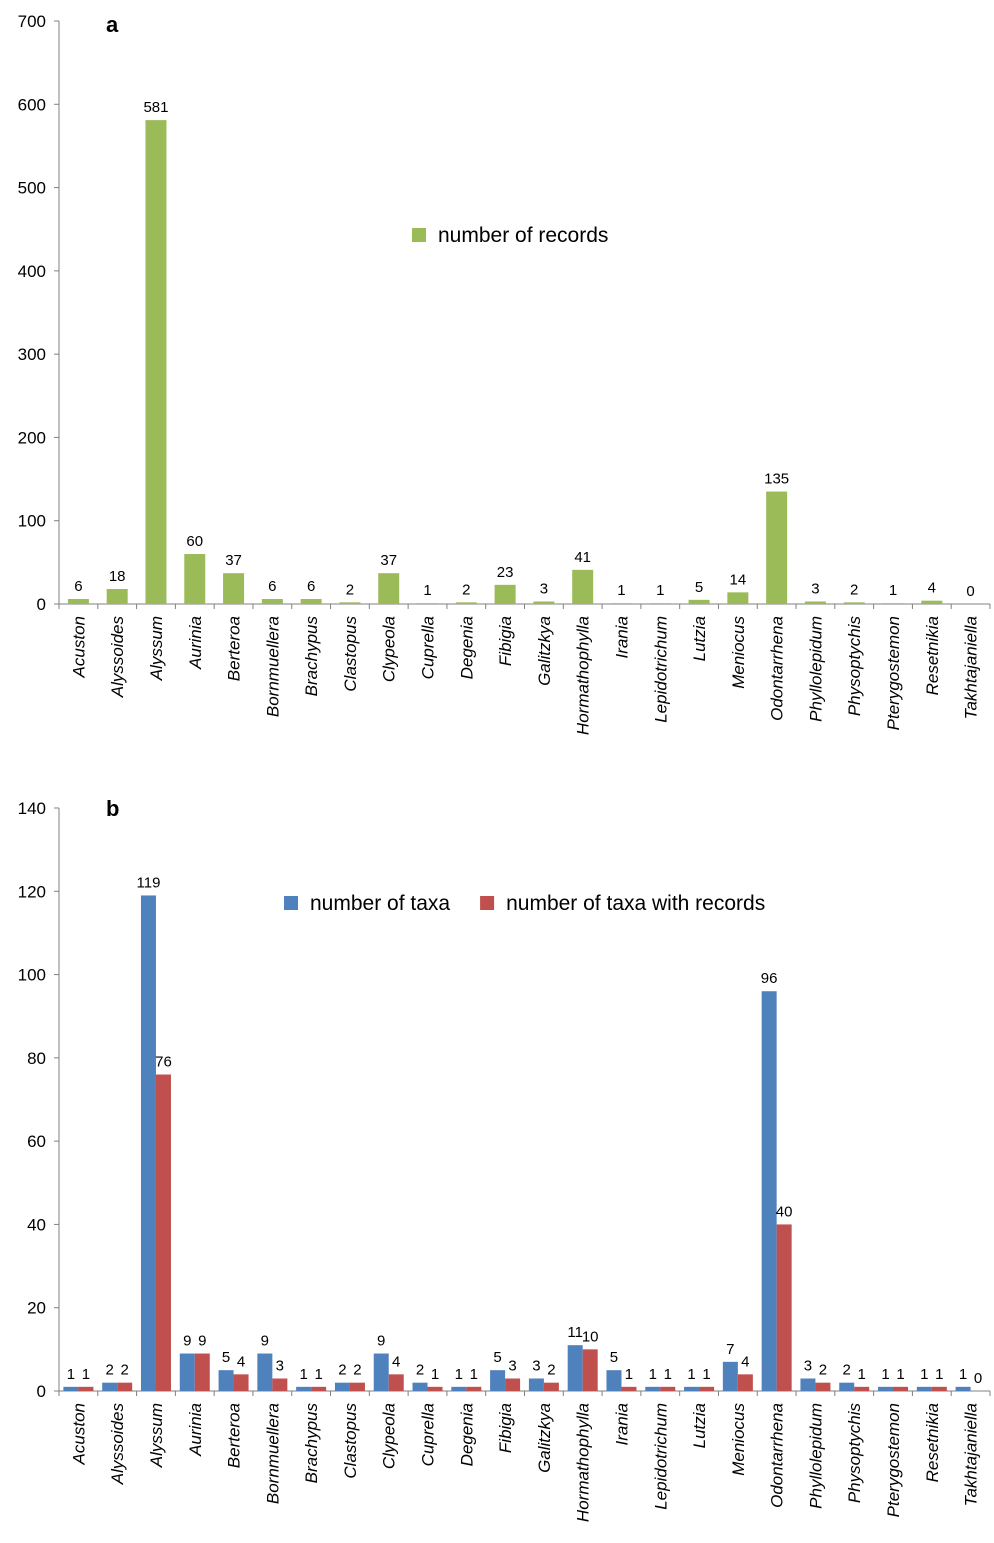  What do you see at coordinates (32, 808) in the screenshot?
I see `y-tick-label: 140` at bounding box center [32, 808].